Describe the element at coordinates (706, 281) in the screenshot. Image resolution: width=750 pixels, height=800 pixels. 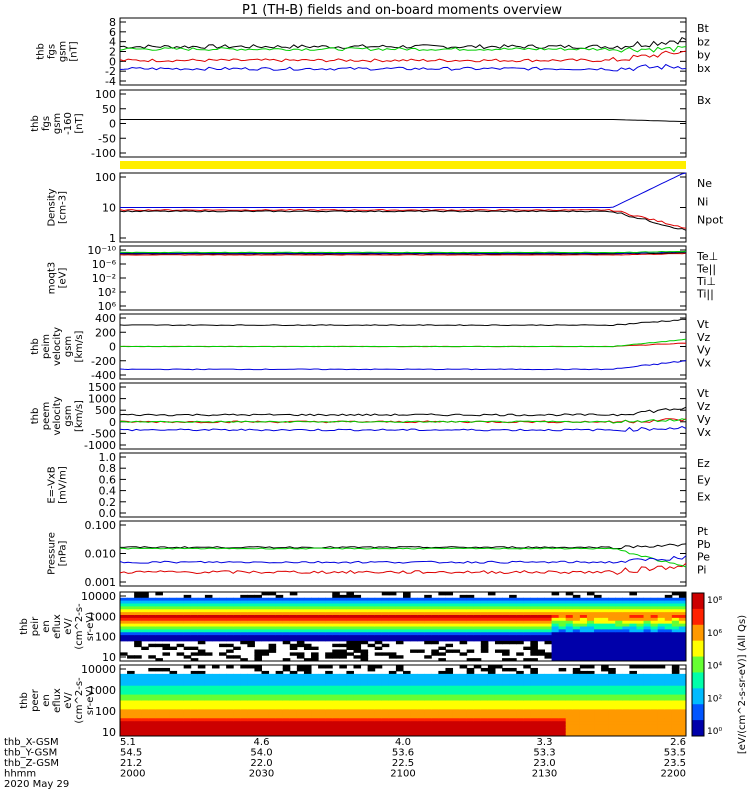
I see `legend-Ti⊥: Ti⊥` at that location.